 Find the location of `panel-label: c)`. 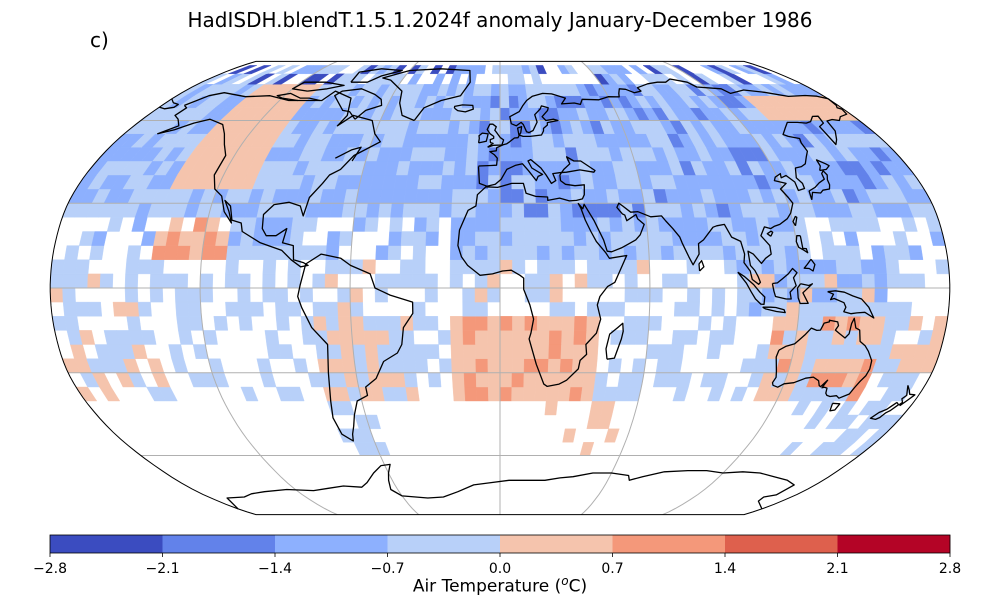

panel-label: c) is located at coordinates (99, 40).